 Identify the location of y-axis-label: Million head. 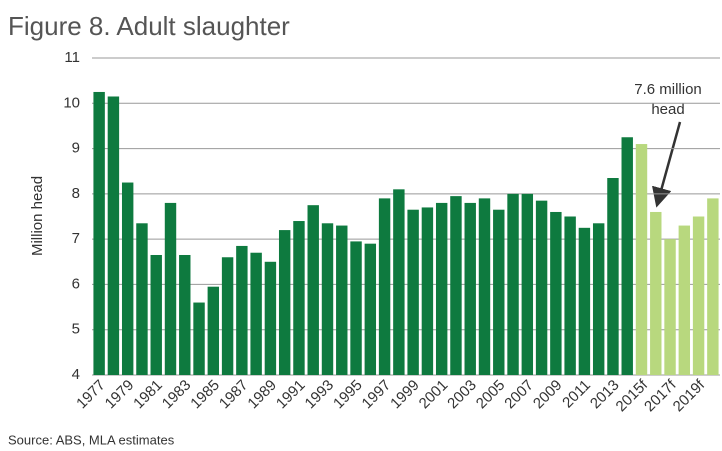
(37, 216).